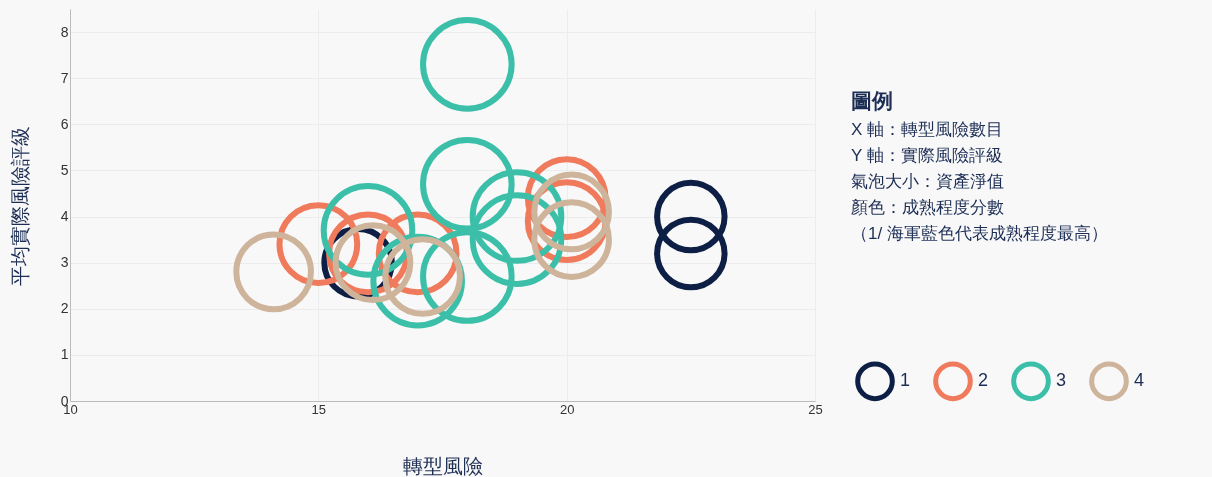  I want to click on text: 圖例, so click(872, 100).